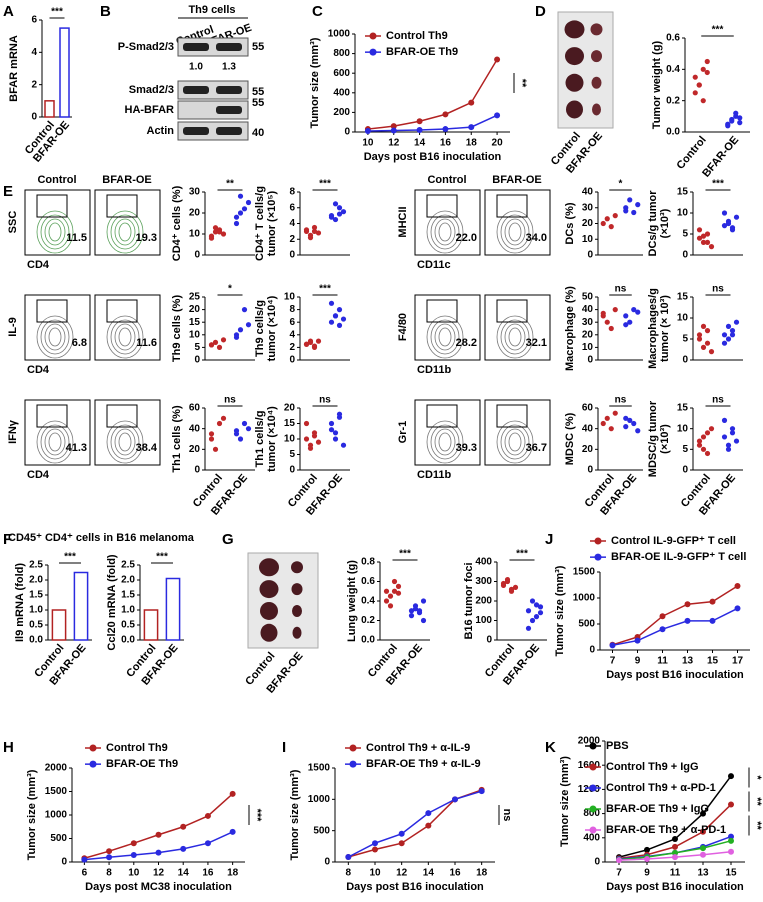 The image size is (763, 902). What do you see at coordinates (20, 602) in the screenshot?
I see `y-axis-label: Il9 mRNA (fold)` at bounding box center [20, 602].